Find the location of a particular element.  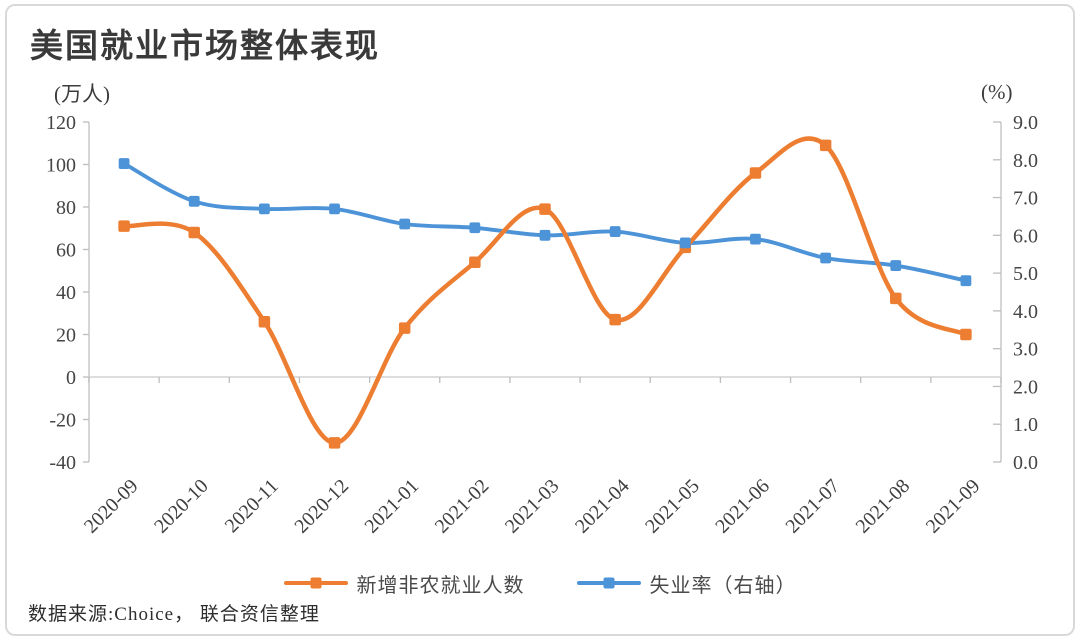

left-axis-tick-label: 0 is located at coordinates (71, 378).